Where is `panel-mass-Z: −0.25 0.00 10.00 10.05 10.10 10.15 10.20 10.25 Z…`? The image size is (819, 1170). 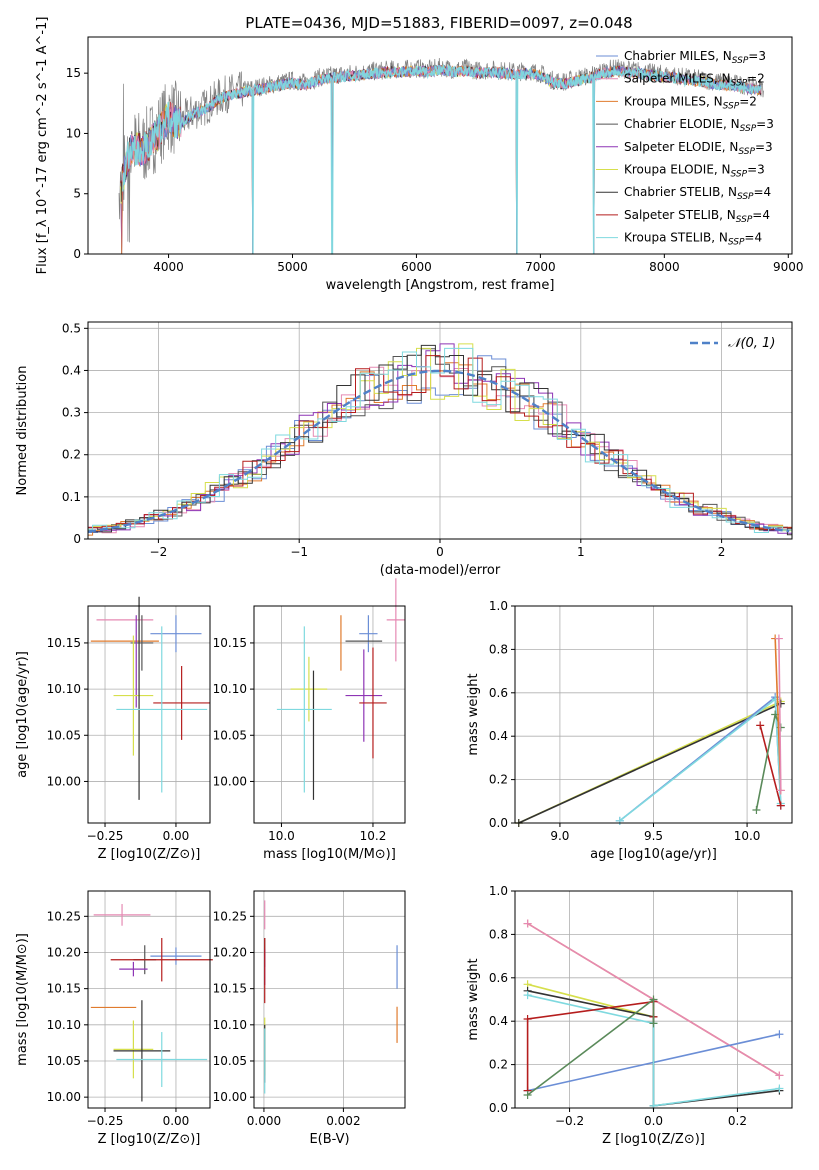 panel-mass-Z: −0.25 0.00 10.00 10.05 10.10 10.15 10.20 10.25 Z… is located at coordinates (114, 1018).